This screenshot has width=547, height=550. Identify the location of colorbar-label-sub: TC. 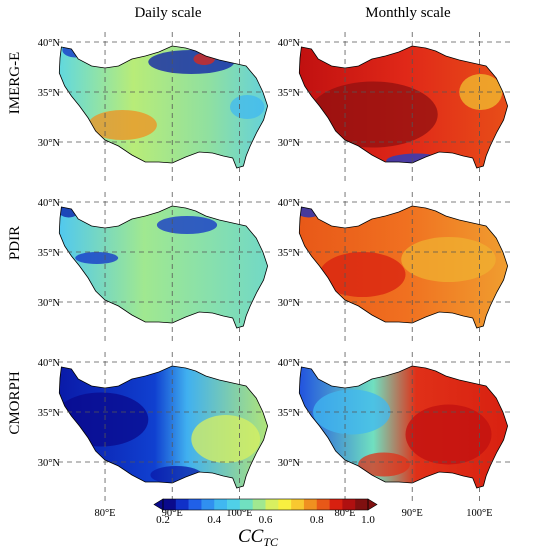
(271, 542).